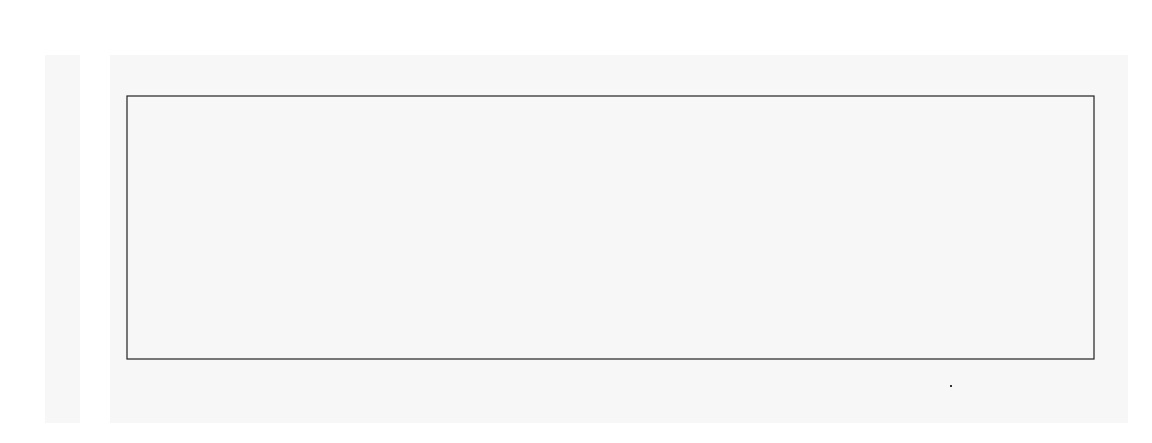 The image size is (1152, 443). I want to click on shower-legend-swatch, so click(294, 394).